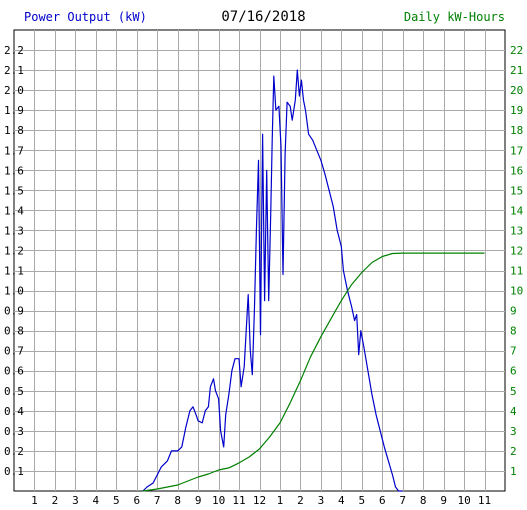 This screenshot has width=527, height=510. Describe the element at coordinates (513, 311) in the screenshot. I see `y-right-tick-label: 9` at that location.